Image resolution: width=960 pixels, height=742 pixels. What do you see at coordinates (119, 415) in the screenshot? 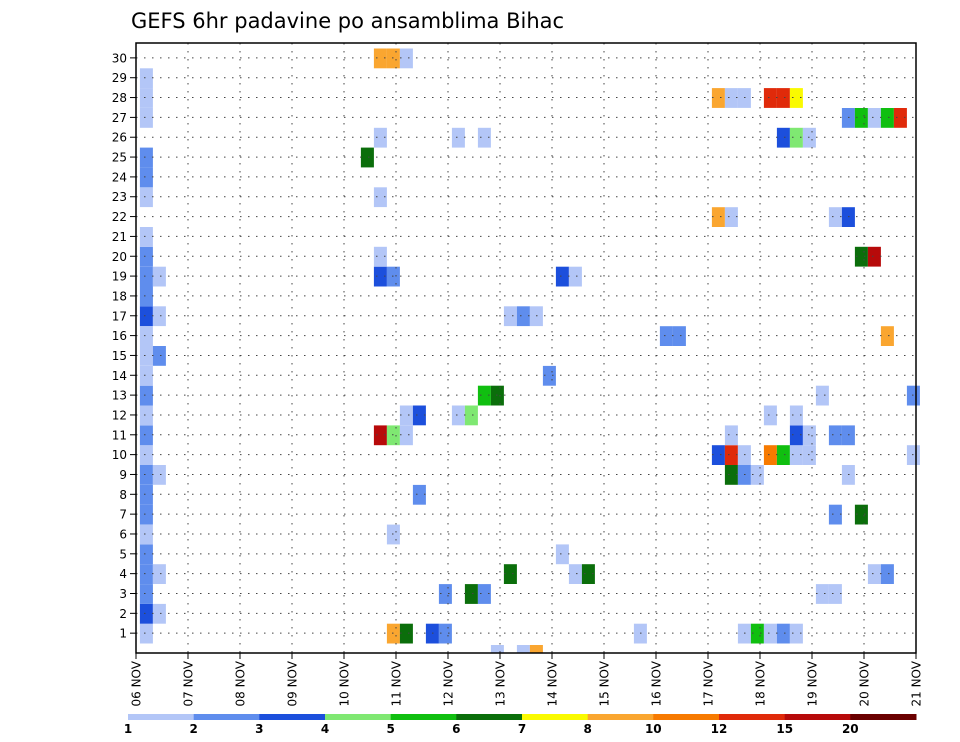
I see `y-tick-label: 12` at bounding box center [119, 415].